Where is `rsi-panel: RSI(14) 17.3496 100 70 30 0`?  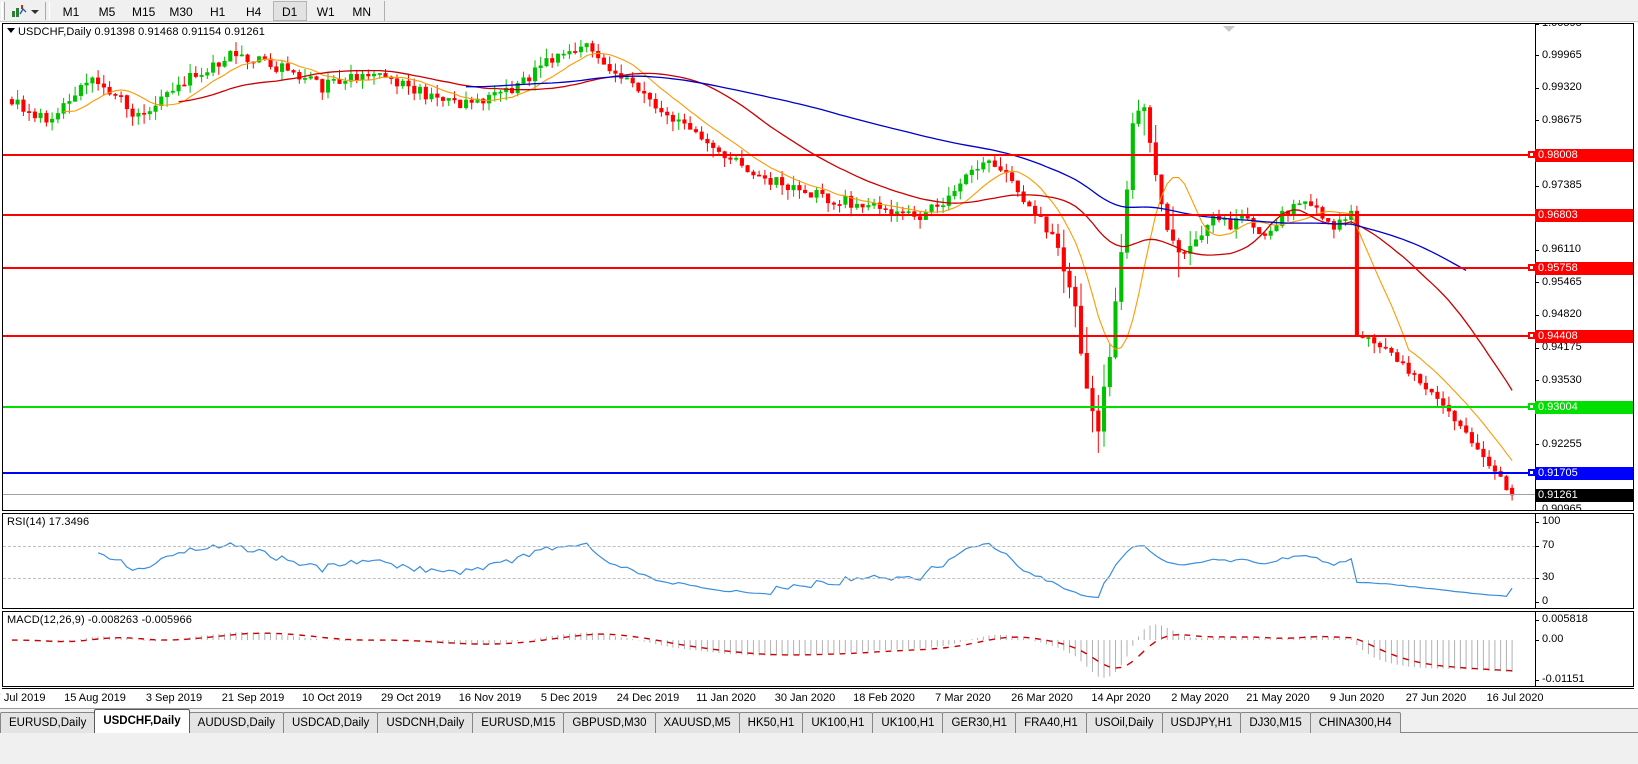
rsi-panel: RSI(14) 17.3496 100 70 30 0 is located at coordinates (818, 561).